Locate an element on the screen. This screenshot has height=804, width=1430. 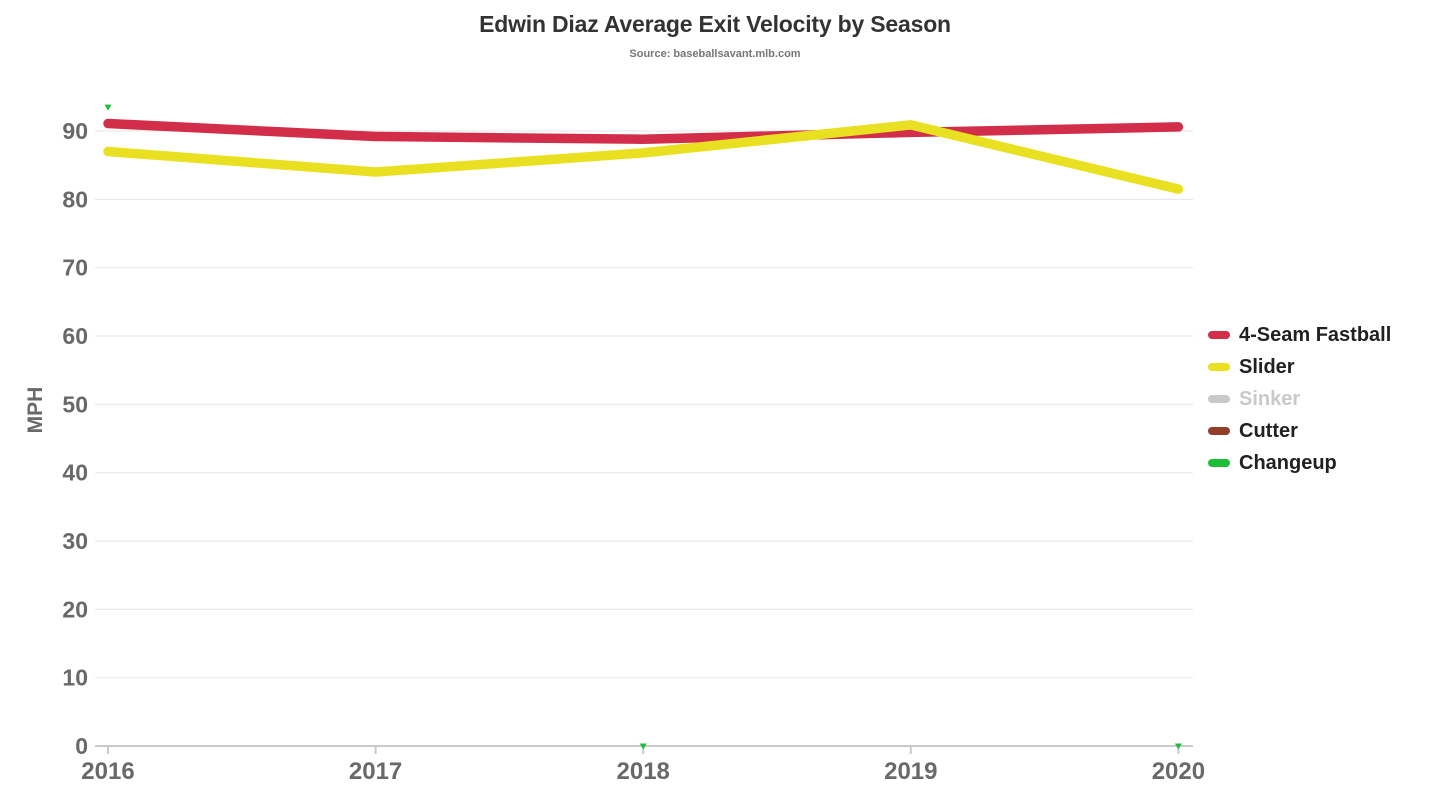
legend-item-slider: Slider is located at coordinates (1299, 367).